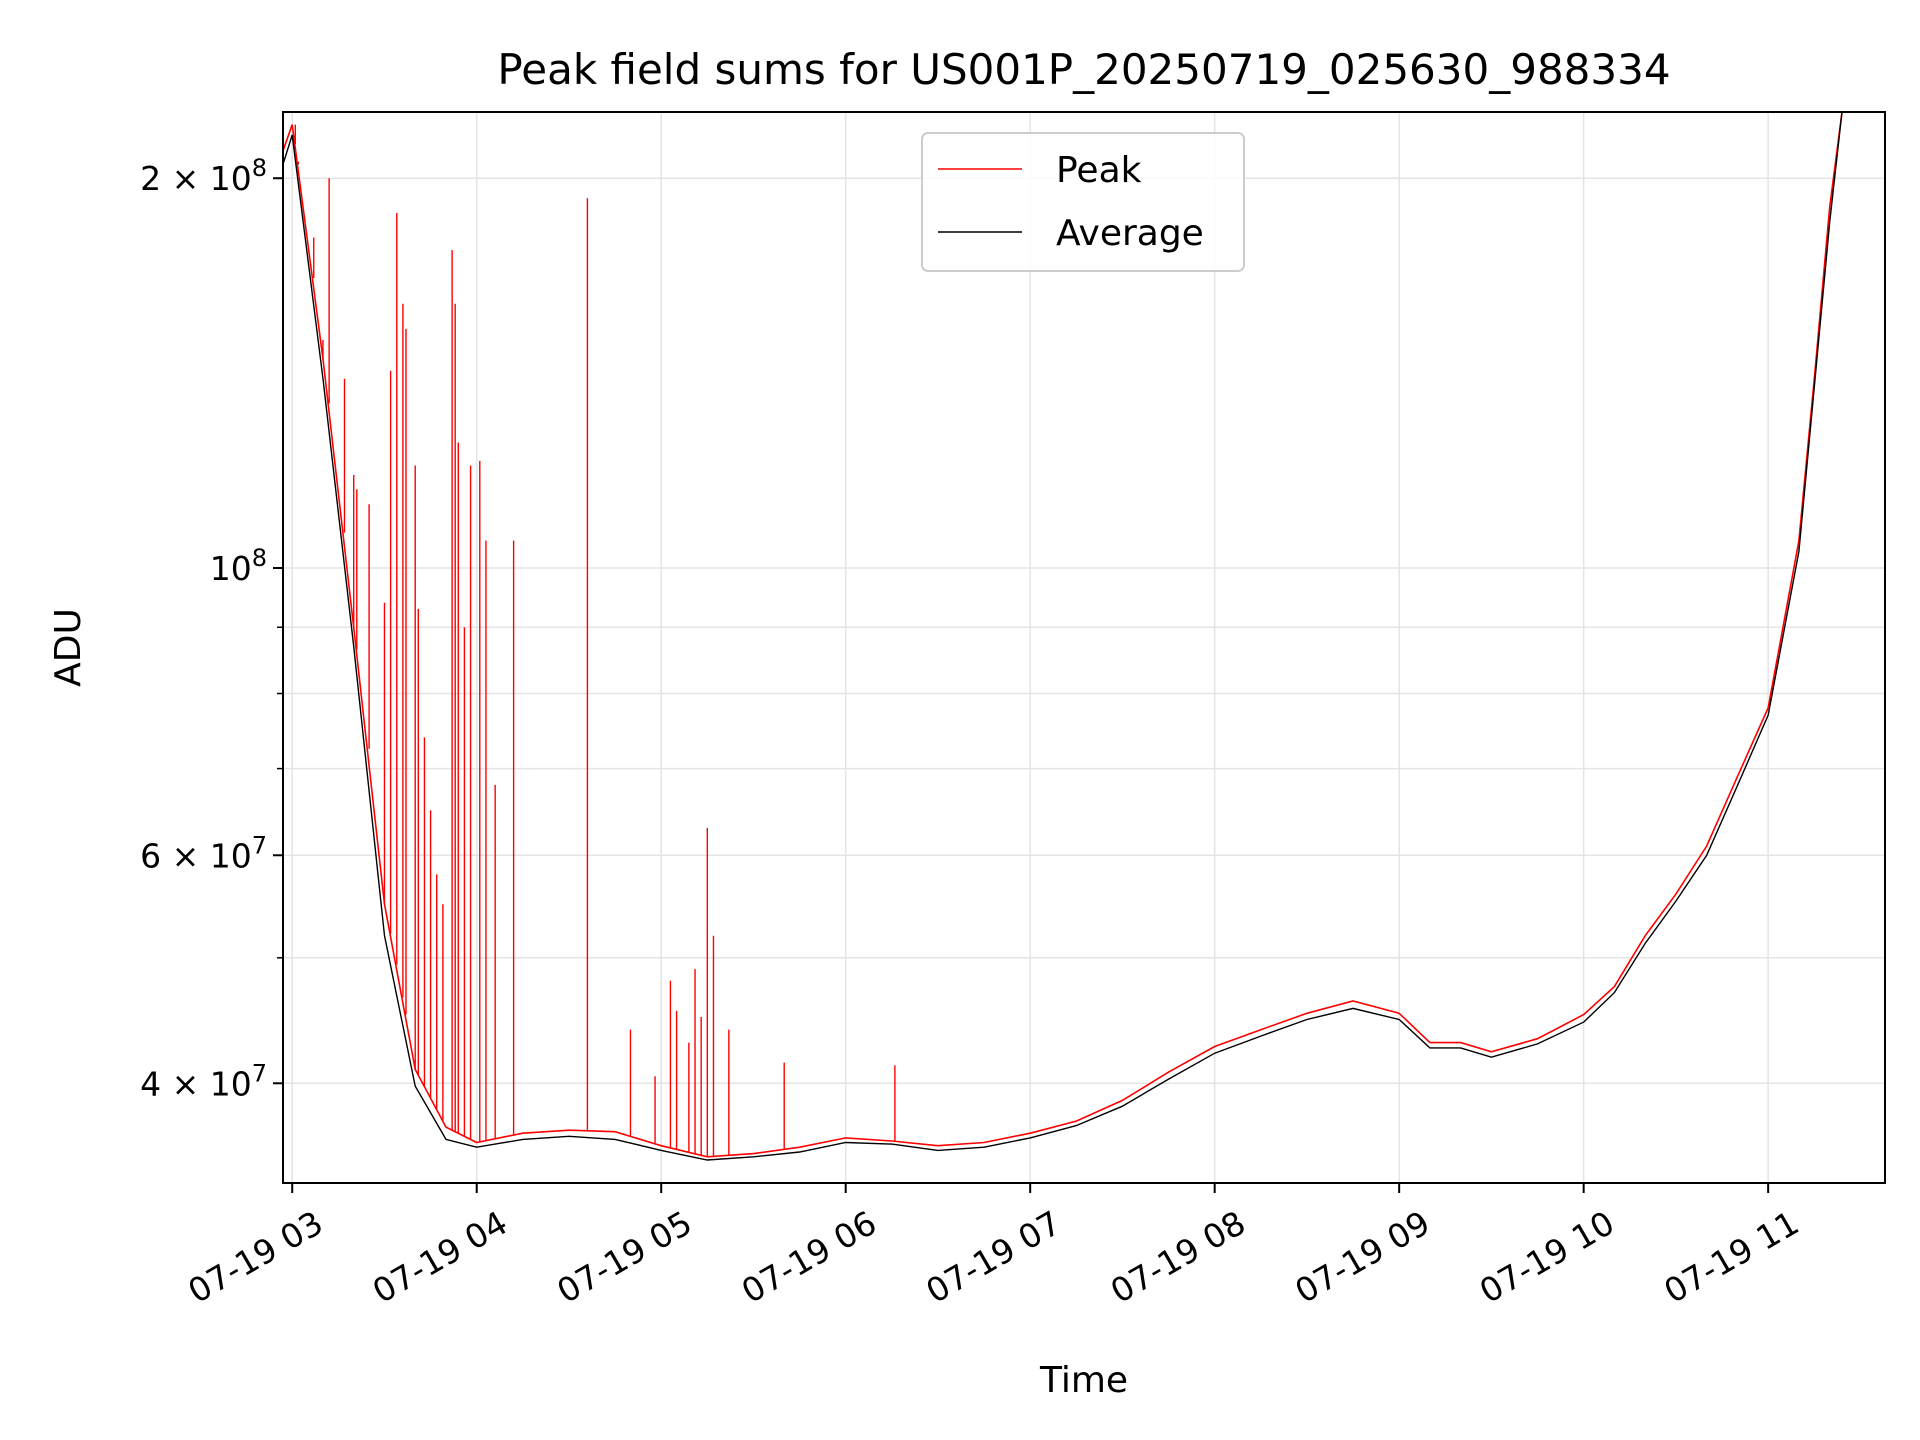 The width and height of the screenshot is (1920, 1440). Describe the element at coordinates (68, 647) in the screenshot. I see `y-axis-label: ADU` at that location.